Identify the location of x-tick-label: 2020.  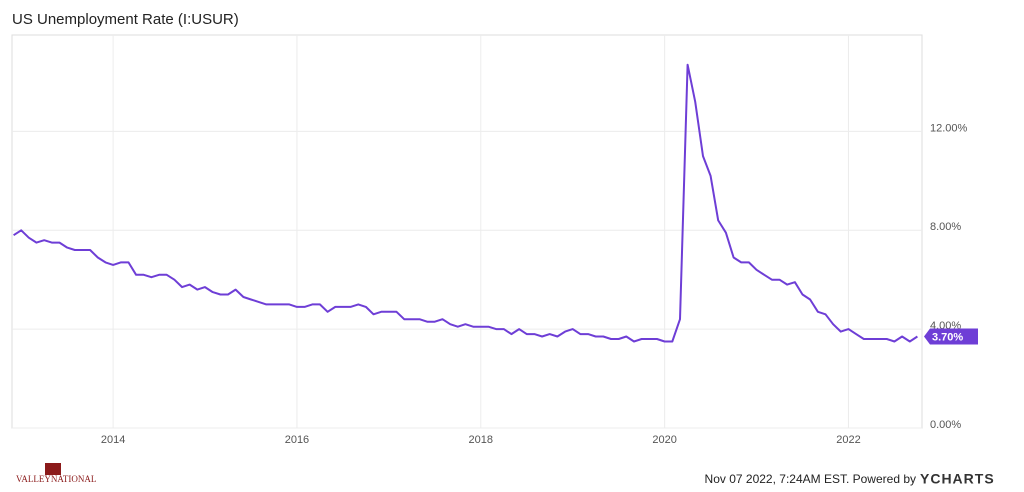
(664, 440).